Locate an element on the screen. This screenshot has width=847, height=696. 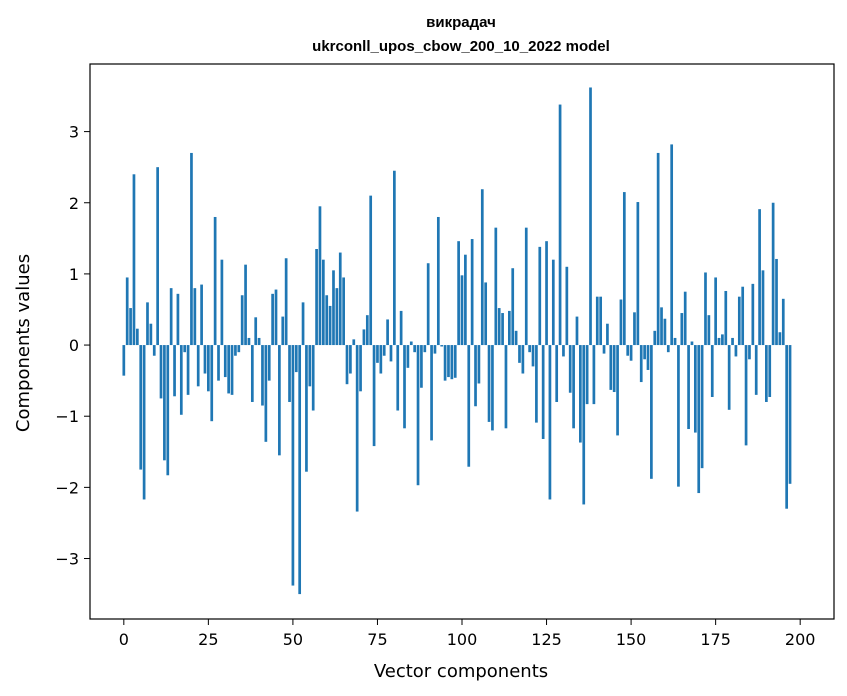
y-axis-ticks: −3 −2 −1 0 1 2 3 is located at coordinates (72, 346).